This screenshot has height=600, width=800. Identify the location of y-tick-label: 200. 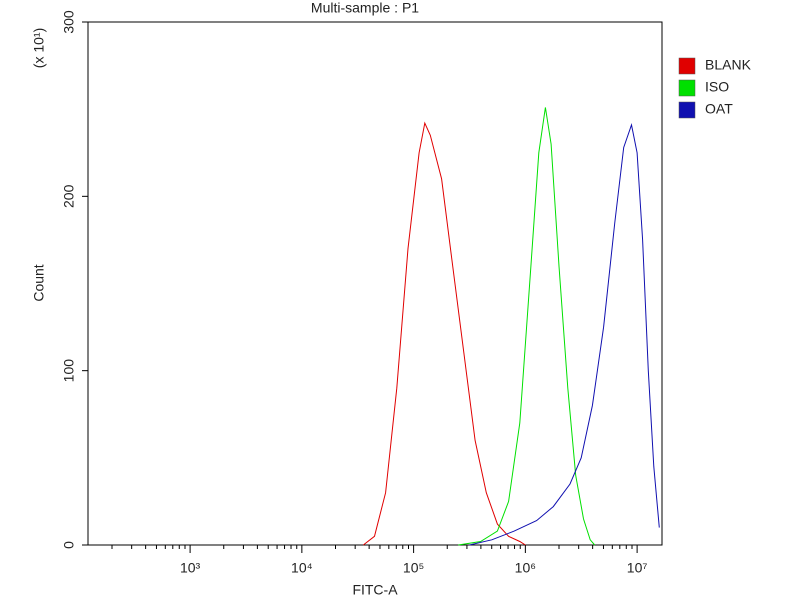
(69, 196).